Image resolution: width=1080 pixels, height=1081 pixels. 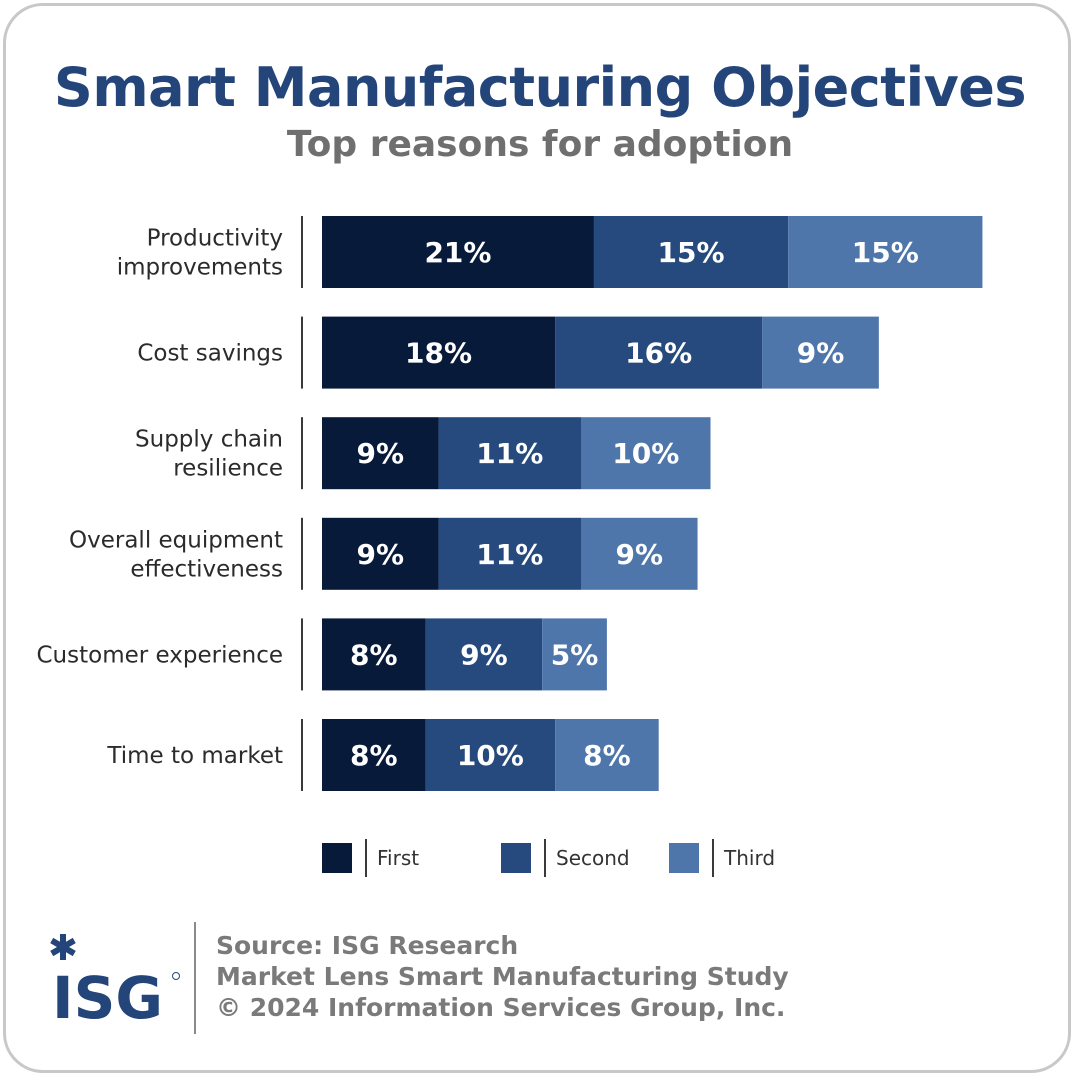 What do you see at coordinates (215, 239) in the screenshot?
I see `category-label: Productivity` at bounding box center [215, 239].